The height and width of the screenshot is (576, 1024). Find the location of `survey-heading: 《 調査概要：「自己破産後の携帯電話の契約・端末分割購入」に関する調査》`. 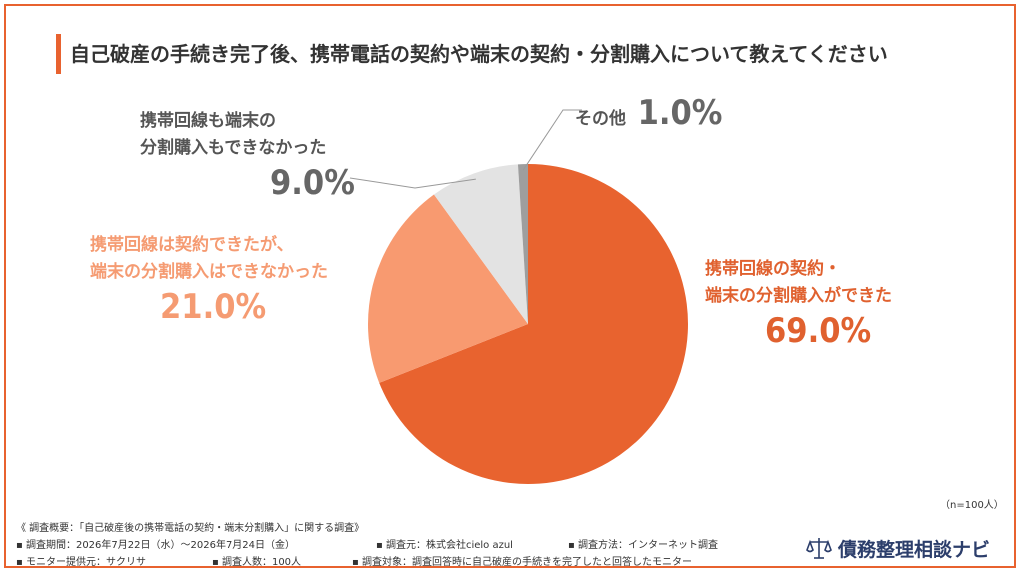

survey-heading: 《 調査概要：「自己破産後の携帯電話の契約・端末分割購入」に関する調査》 is located at coordinates (190, 528).